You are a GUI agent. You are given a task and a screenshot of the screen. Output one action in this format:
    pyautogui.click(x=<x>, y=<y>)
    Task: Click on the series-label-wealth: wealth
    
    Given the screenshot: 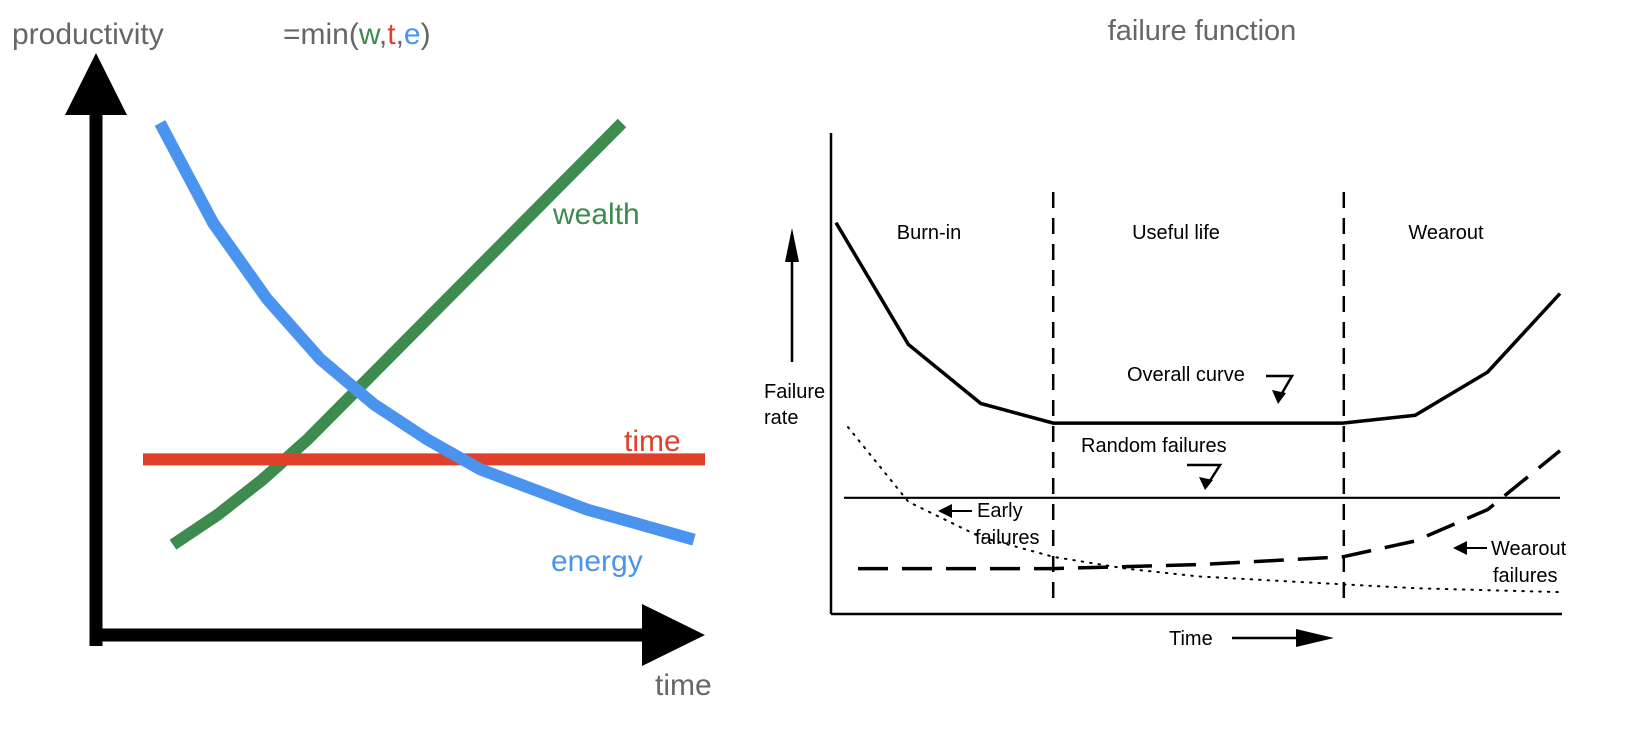 What is the action you would take?
    pyautogui.click(x=596, y=214)
    